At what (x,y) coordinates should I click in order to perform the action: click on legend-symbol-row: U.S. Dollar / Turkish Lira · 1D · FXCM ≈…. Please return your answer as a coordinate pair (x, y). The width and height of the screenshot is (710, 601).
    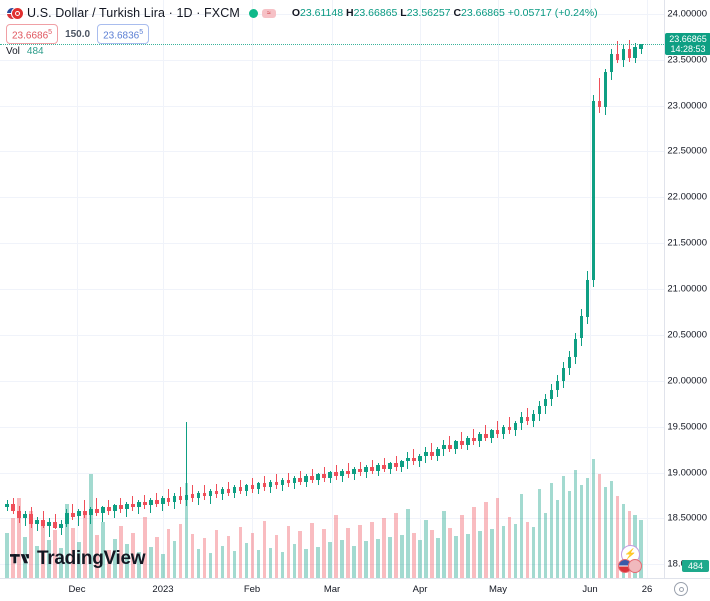
    Looking at the image, I should click on (355, 12).